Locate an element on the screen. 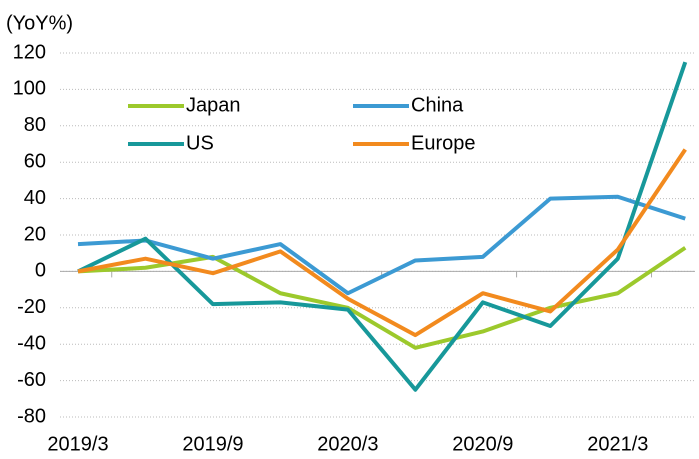 The image size is (699, 459). y-tick-label: 100 is located at coordinates (29, 89).